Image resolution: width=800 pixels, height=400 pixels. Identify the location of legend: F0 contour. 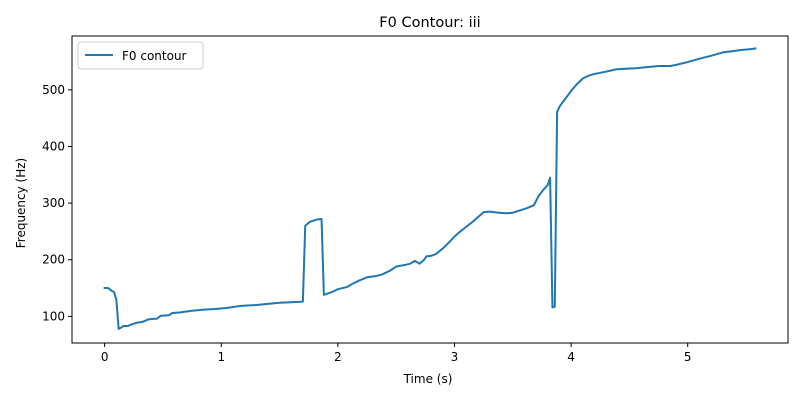
(140, 55).